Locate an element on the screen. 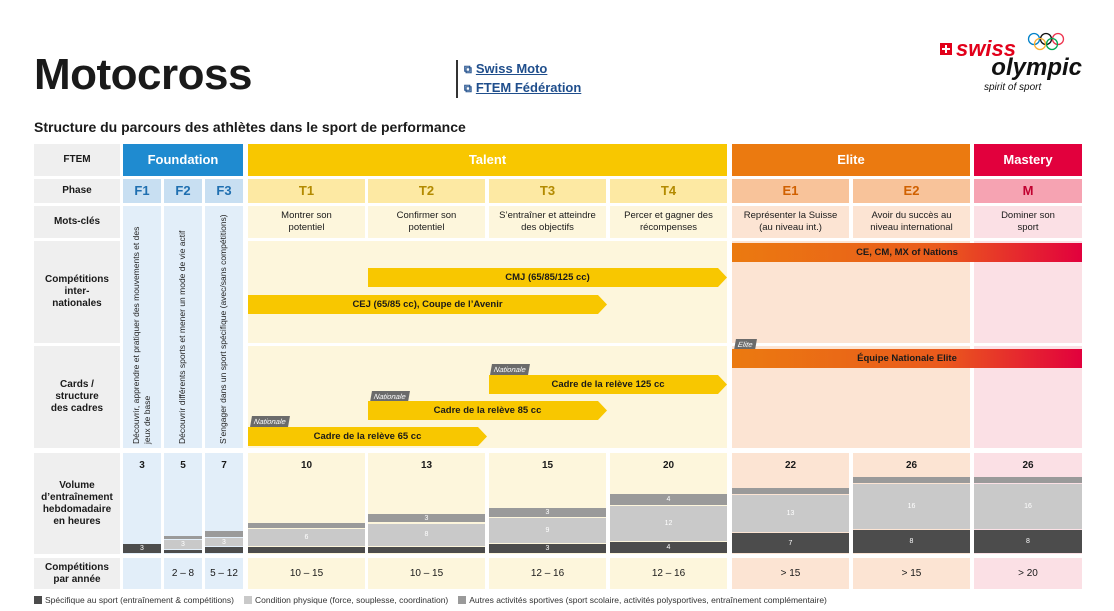 The image size is (1114, 611). stage-mastery: Mastery is located at coordinates (1028, 160).